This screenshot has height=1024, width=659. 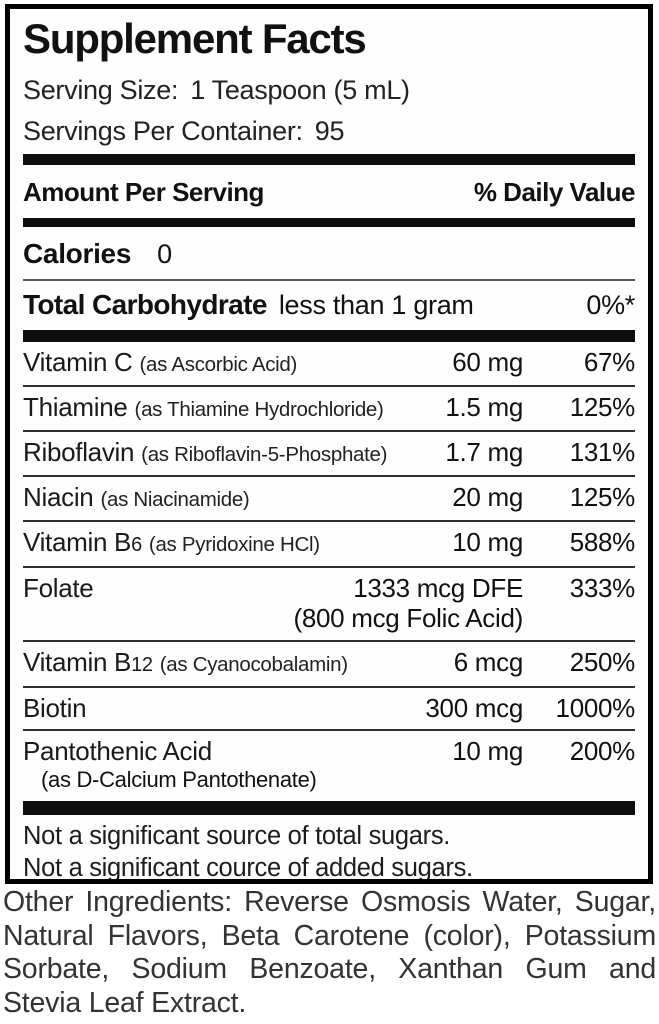 I want to click on calories-value: 0, so click(x=164, y=254).